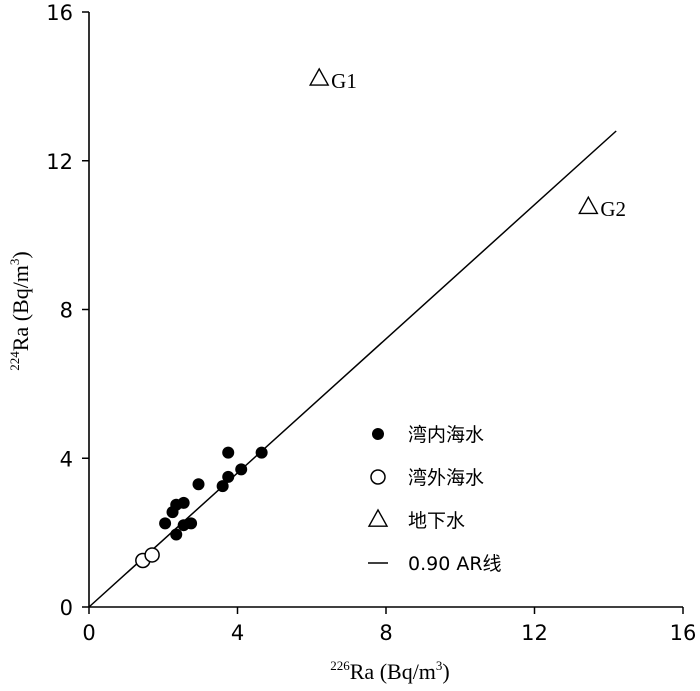 The image size is (700, 691). What do you see at coordinates (237, 633) in the screenshot?
I see `x-tick-label: 4` at bounding box center [237, 633].